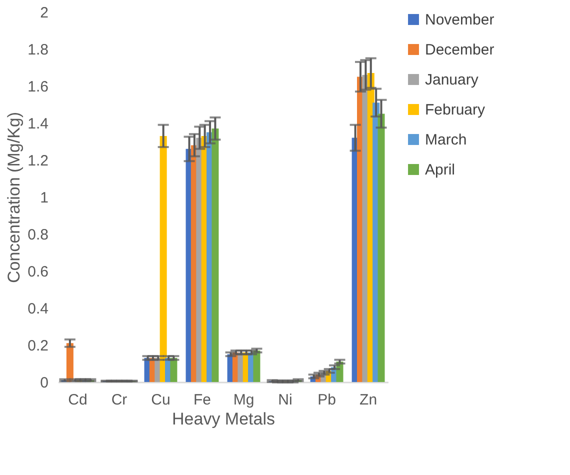 This screenshot has height=475, width=570. Describe the element at coordinates (14, 198) in the screenshot. I see `y-axis-title: Concentration (Mg/Kg)` at that location.